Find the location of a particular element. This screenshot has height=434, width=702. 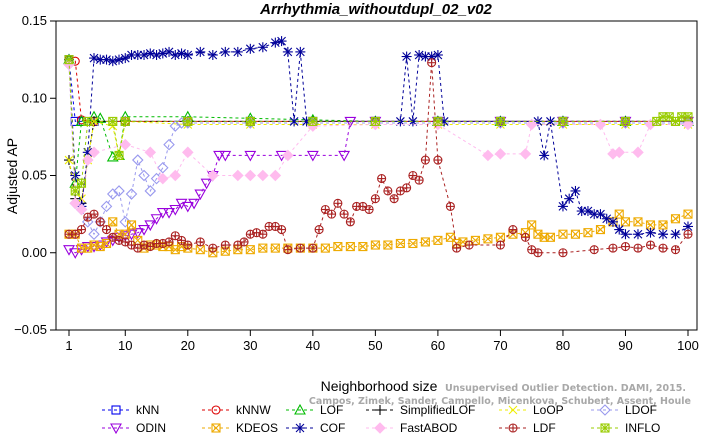

legend-item-simplifiedlof: SimplifiedLOF is located at coordinates (420, 410).